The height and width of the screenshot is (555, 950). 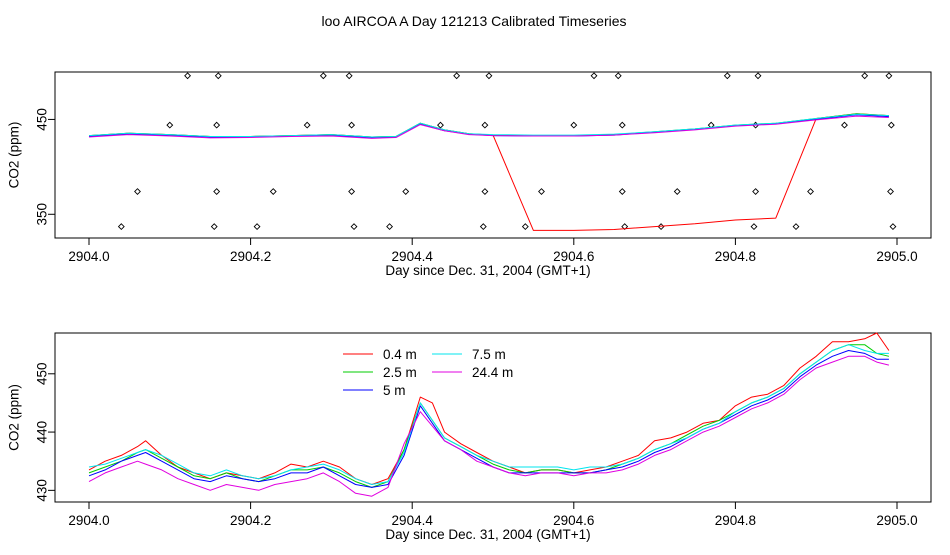 What do you see at coordinates (489, 354) in the screenshot?
I see `legend-label: 7.5 m` at bounding box center [489, 354].